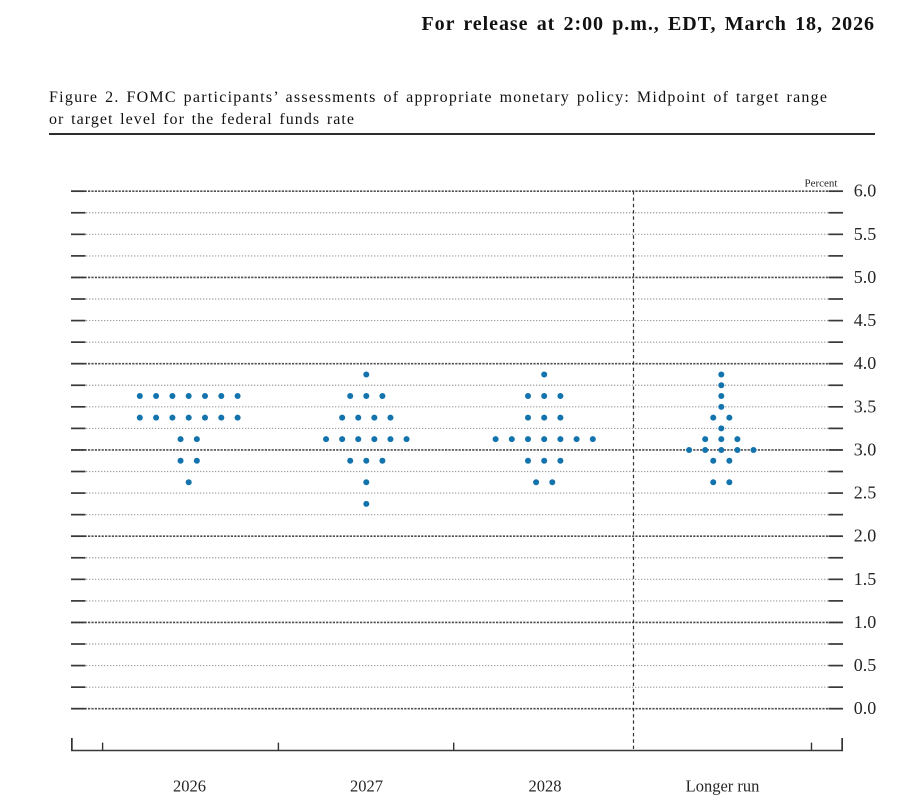 The height and width of the screenshot is (804, 900). What do you see at coordinates (865, 191) in the screenshot?
I see `svg-text: 6.0` at bounding box center [865, 191].